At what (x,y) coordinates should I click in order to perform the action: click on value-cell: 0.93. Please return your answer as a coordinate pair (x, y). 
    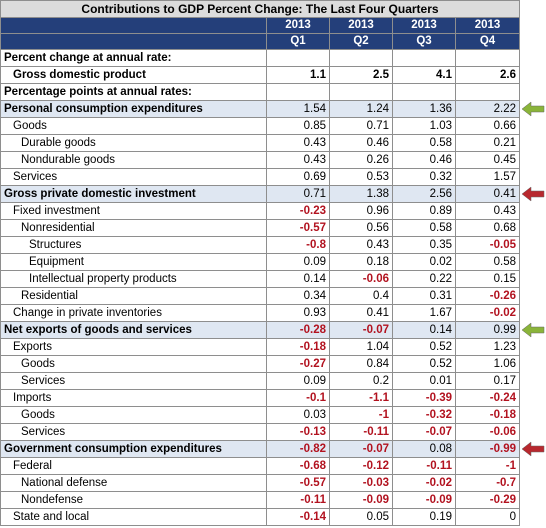
    Looking at the image, I should click on (298, 313).